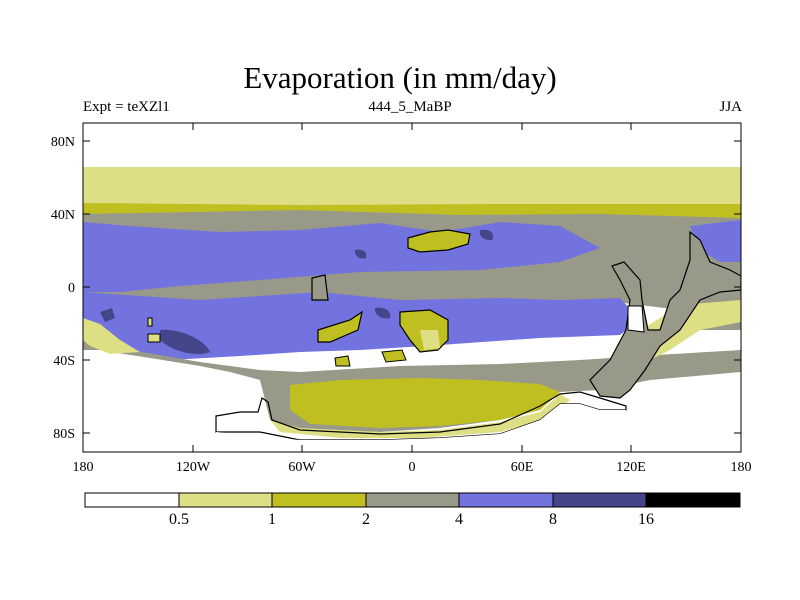  I want to click on colorbar-label-6: 16, so click(646, 519).